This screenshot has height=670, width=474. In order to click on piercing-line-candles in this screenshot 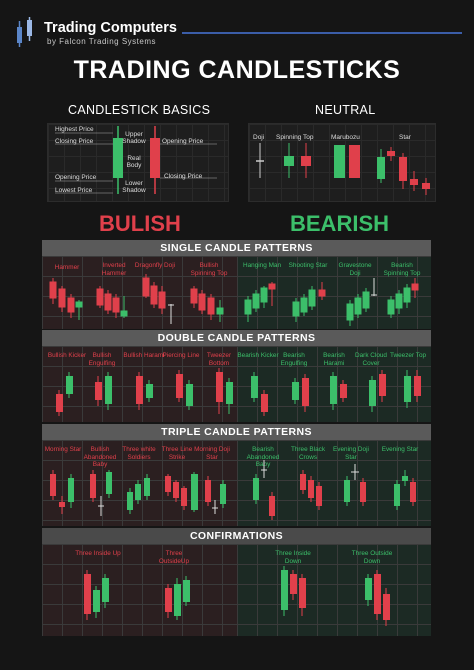, I will do `click(184, 390)`.